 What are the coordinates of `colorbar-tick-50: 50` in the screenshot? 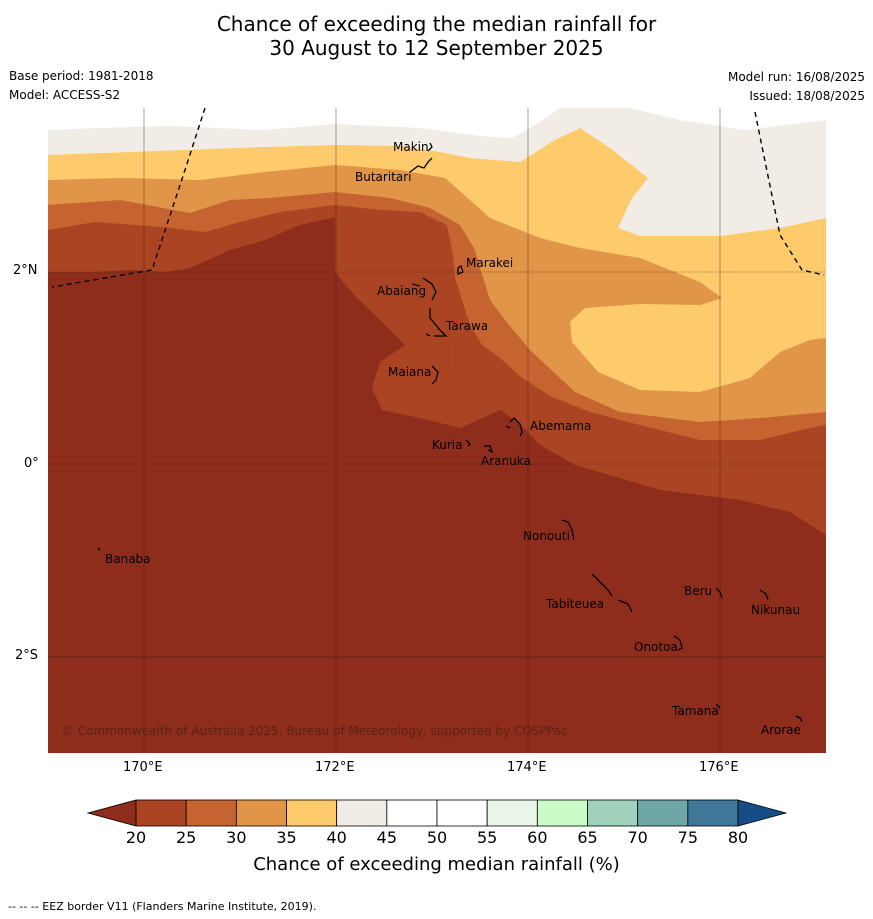 It's located at (437, 837).